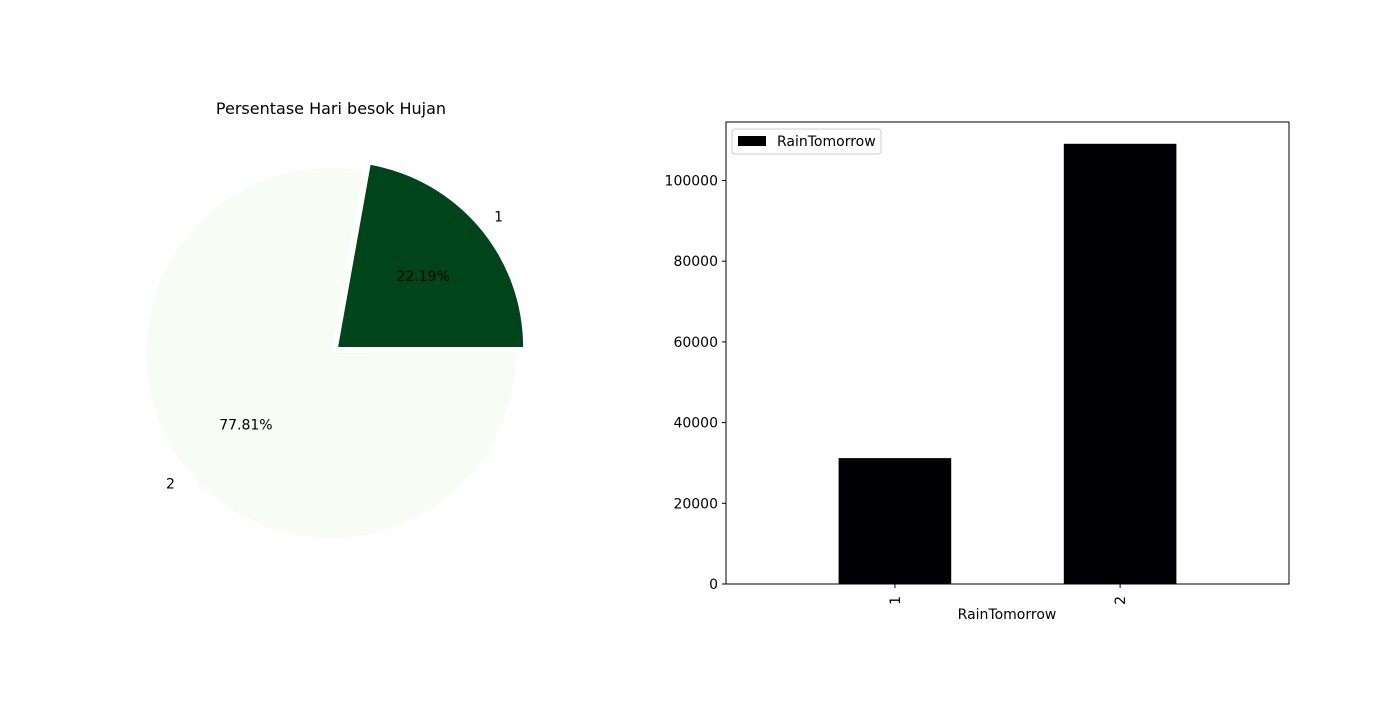 This screenshot has height=722, width=1389. I want to click on y-tick-label: 40000, so click(695, 424).